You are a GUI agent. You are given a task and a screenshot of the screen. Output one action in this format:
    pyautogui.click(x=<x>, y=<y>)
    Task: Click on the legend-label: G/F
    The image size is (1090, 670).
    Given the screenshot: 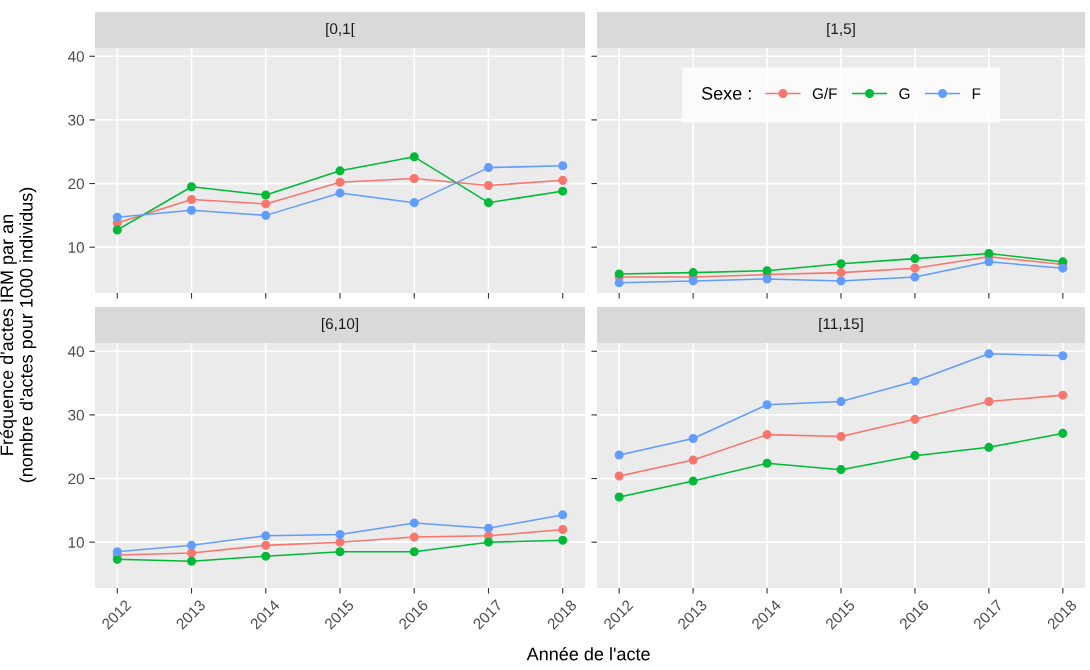 What is the action you would take?
    pyautogui.click(x=824, y=93)
    